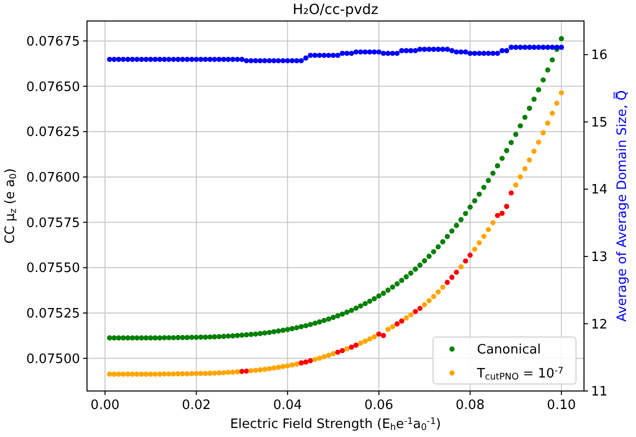  I want to click on y2-tick-label: 12, so click(599, 324).